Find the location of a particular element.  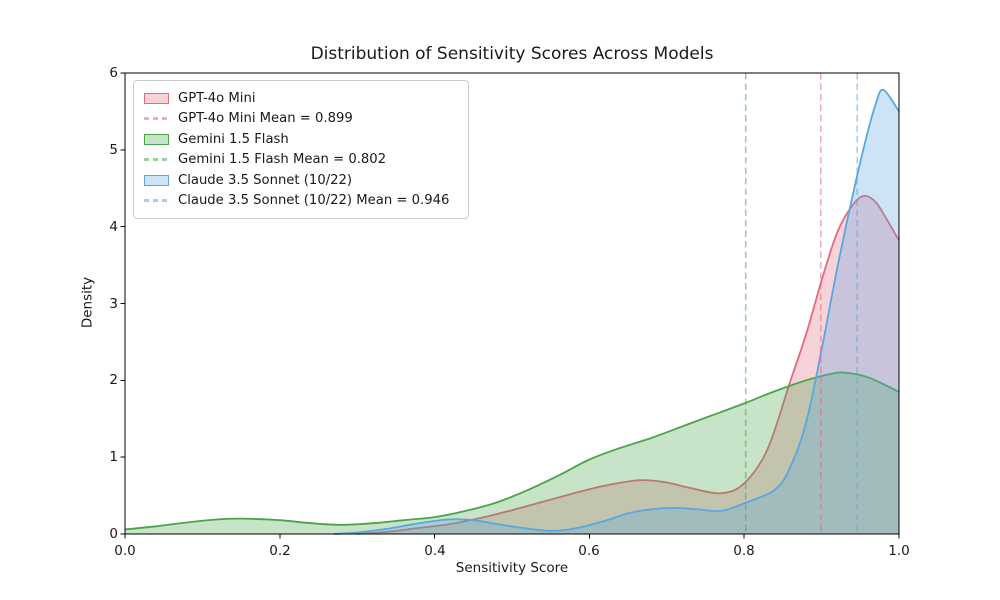

legend-label: GPT-4o Mini Mean = 0.899 is located at coordinates (265, 119).